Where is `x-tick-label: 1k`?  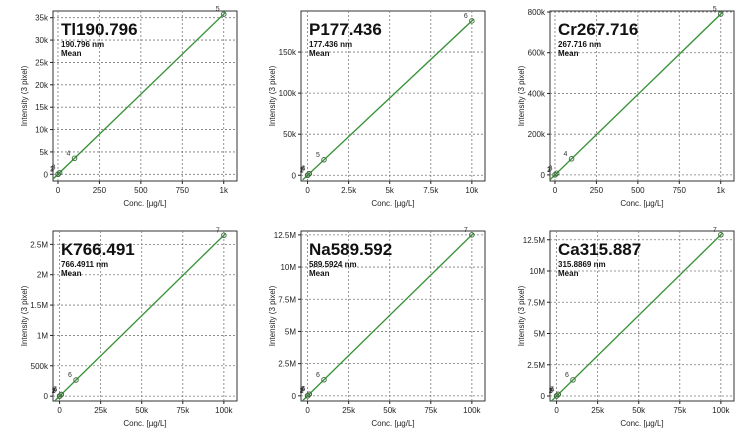
x-tick-label: 1k is located at coordinates (224, 190).